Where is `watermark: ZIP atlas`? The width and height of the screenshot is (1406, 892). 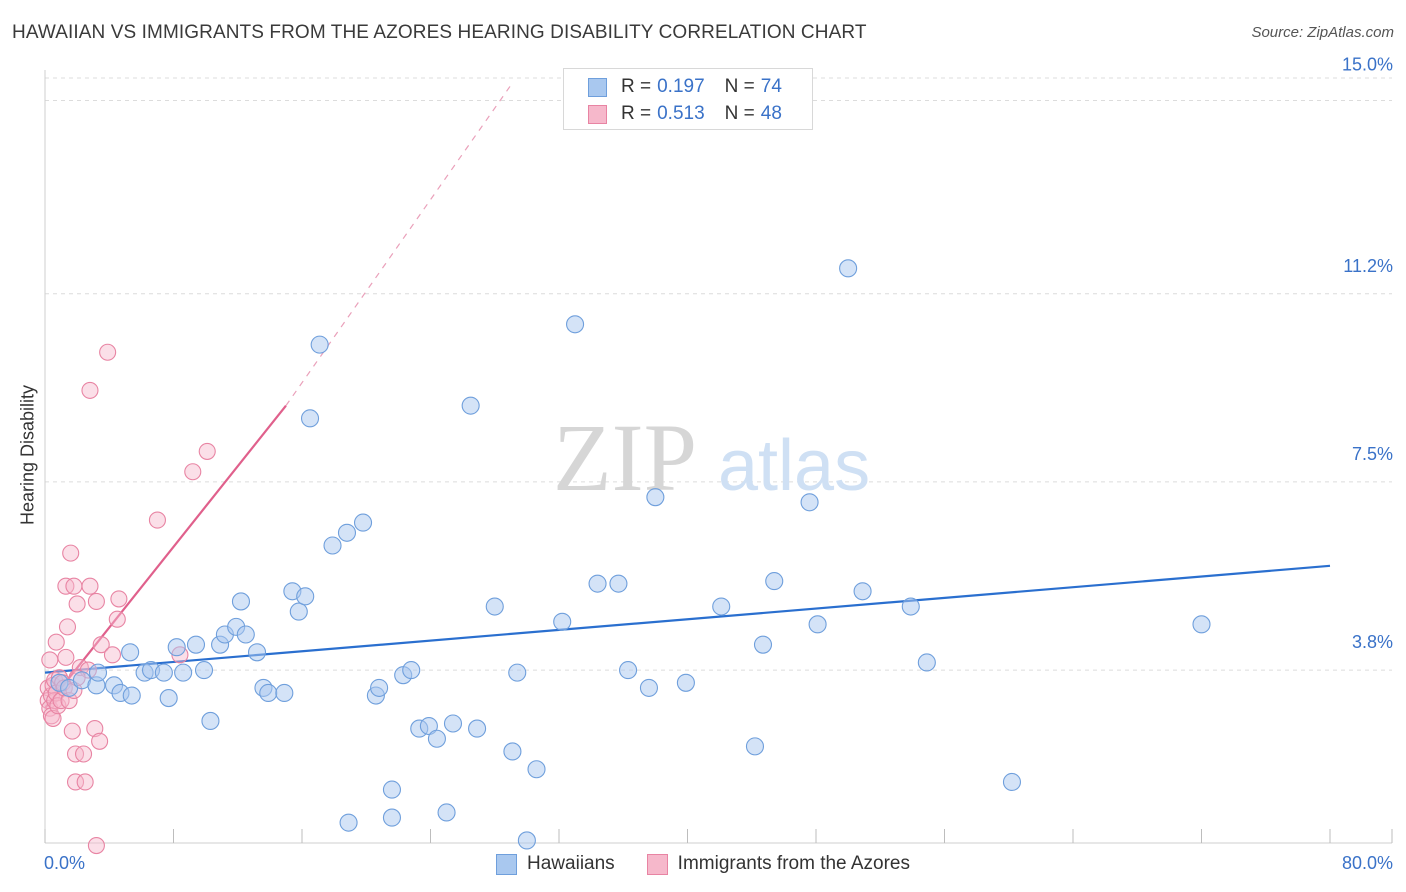
watermark: ZIP atlas is located at coordinates (711, 457).